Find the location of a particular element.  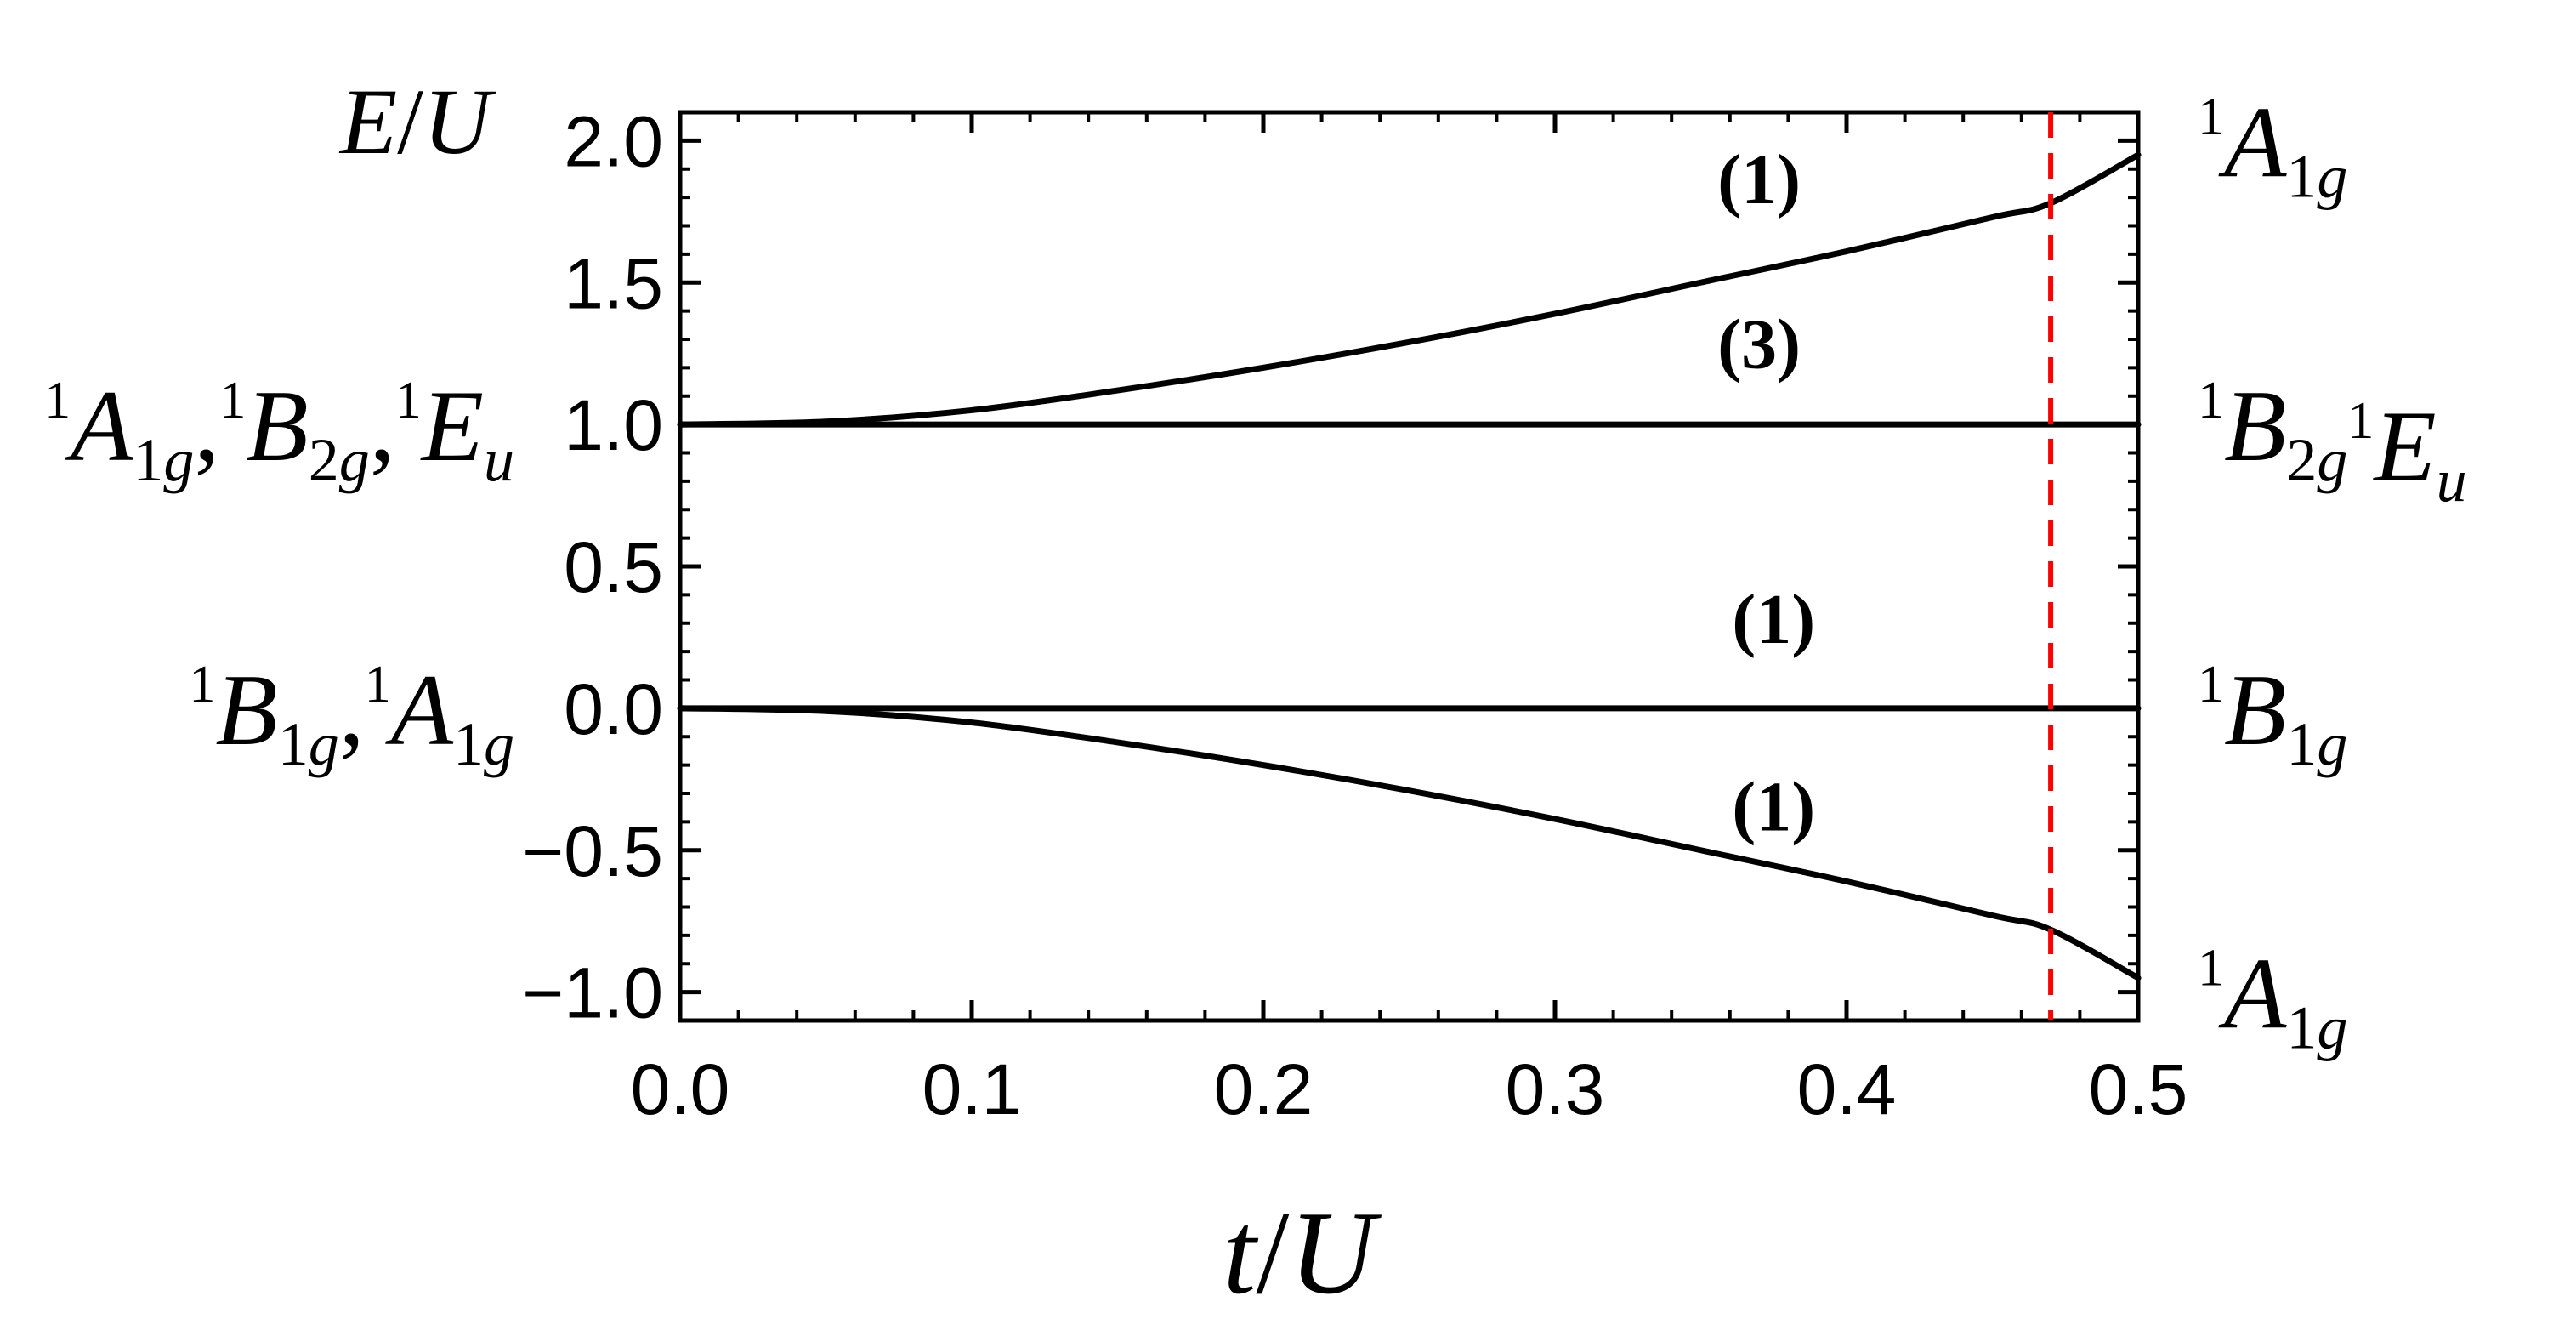

right-state-label-3: 1A1g is located at coordinates (2273, 999).